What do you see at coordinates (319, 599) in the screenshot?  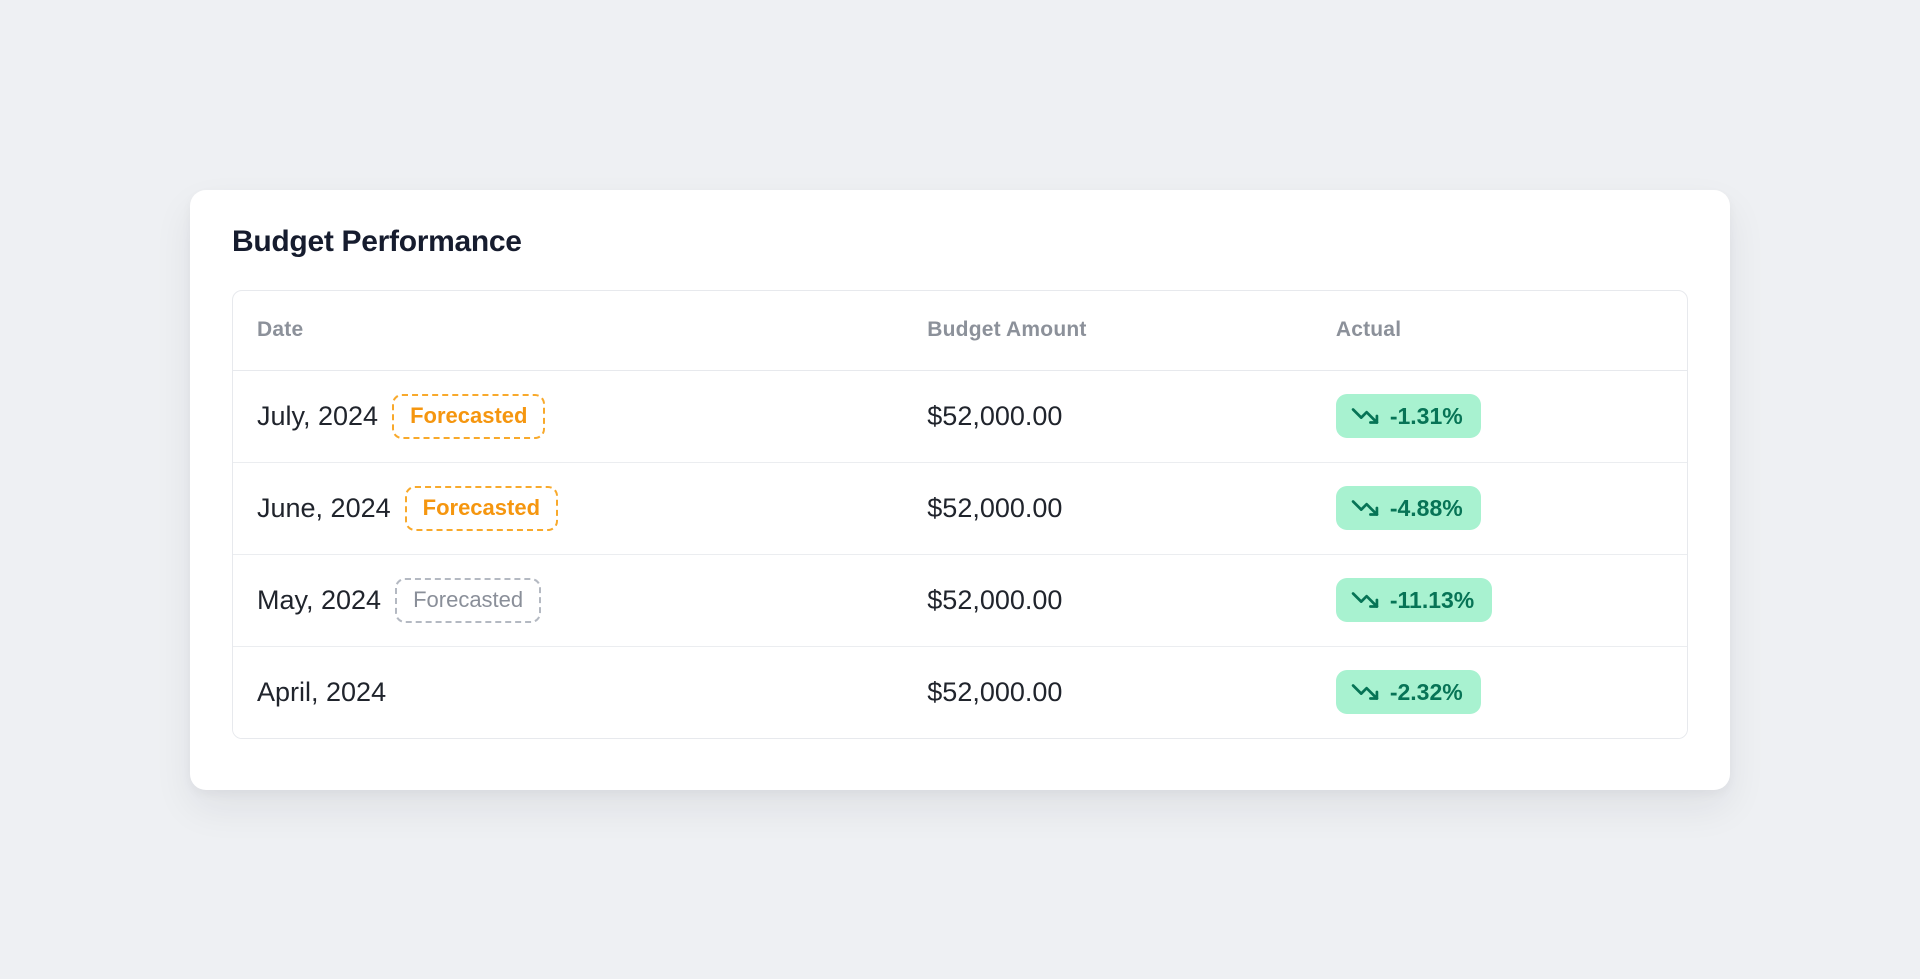 I see `date-label: May, 2024` at bounding box center [319, 599].